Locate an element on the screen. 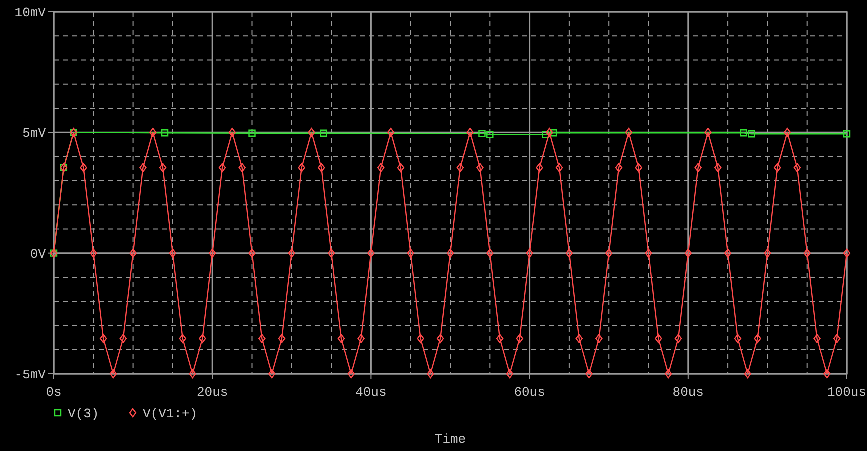 The height and width of the screenshot is (451, 867). x-tick-label: 60us is located at coordinates (530, 392).